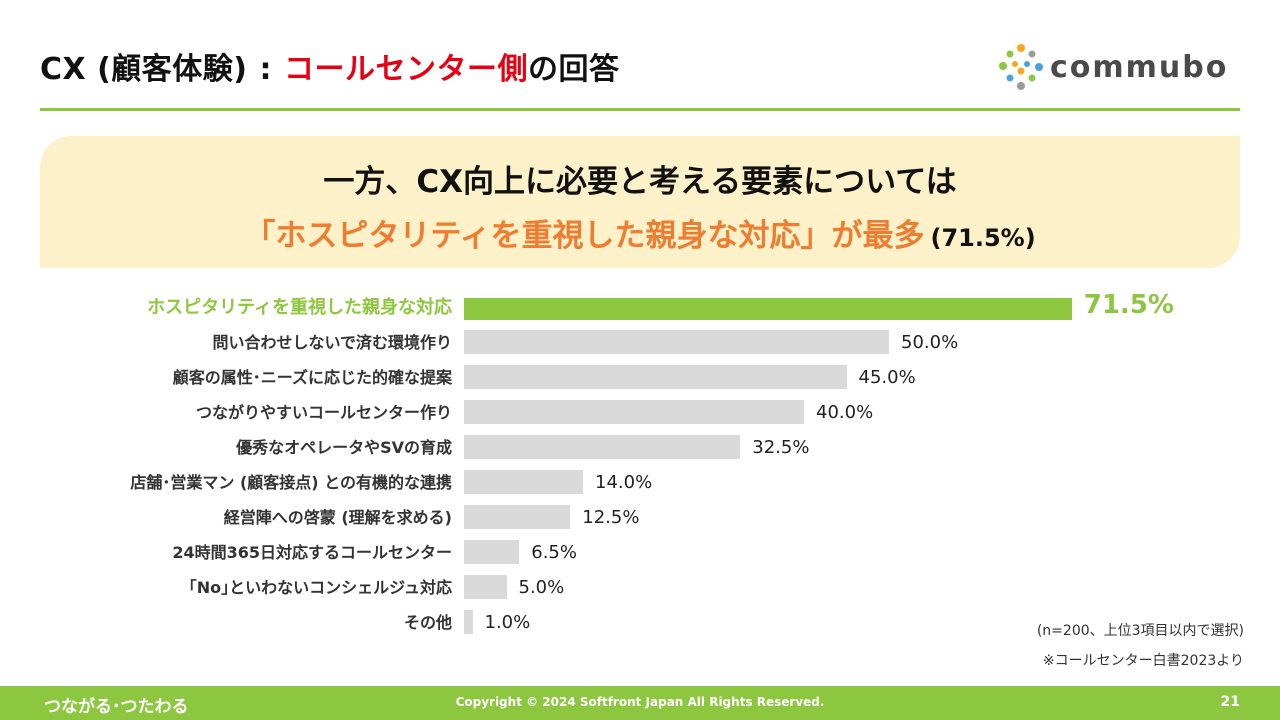 The width and height of the screenshot is (1280, 720). Describe the element at coordinates (781, 447) in the screenshot. I see `value-label: 32.5%` at that location.